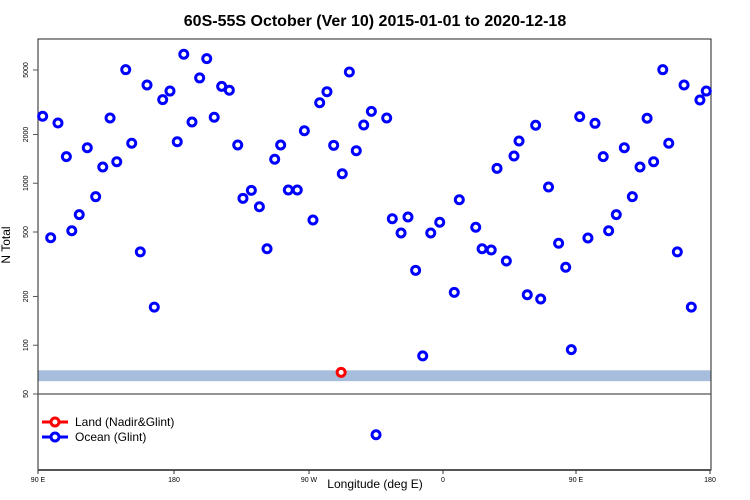 The height and width of the screenshot is (500, 750). What do you see at coordinates (373, 477) in the screenshot?
I see `x-axis-ticks: 90 E 180 90 W 0 90 E 180` at bounding box center [373, 477].